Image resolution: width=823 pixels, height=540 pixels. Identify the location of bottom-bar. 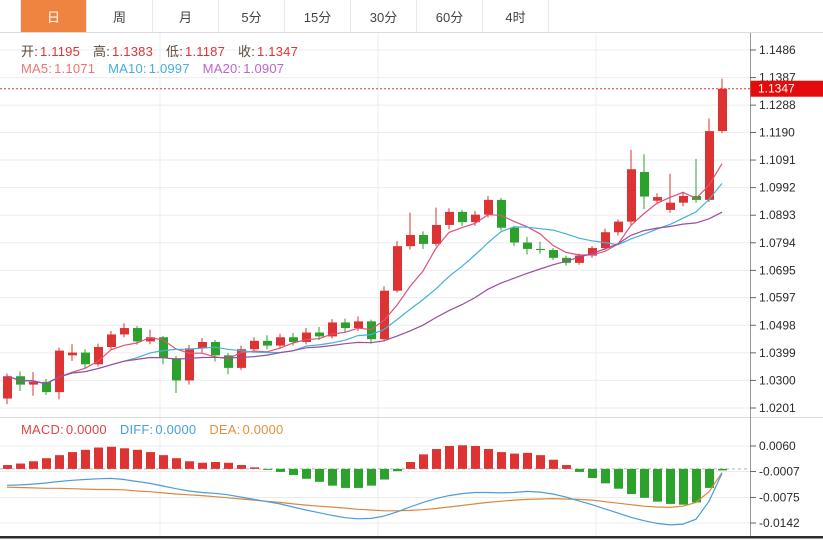
(411, 537).